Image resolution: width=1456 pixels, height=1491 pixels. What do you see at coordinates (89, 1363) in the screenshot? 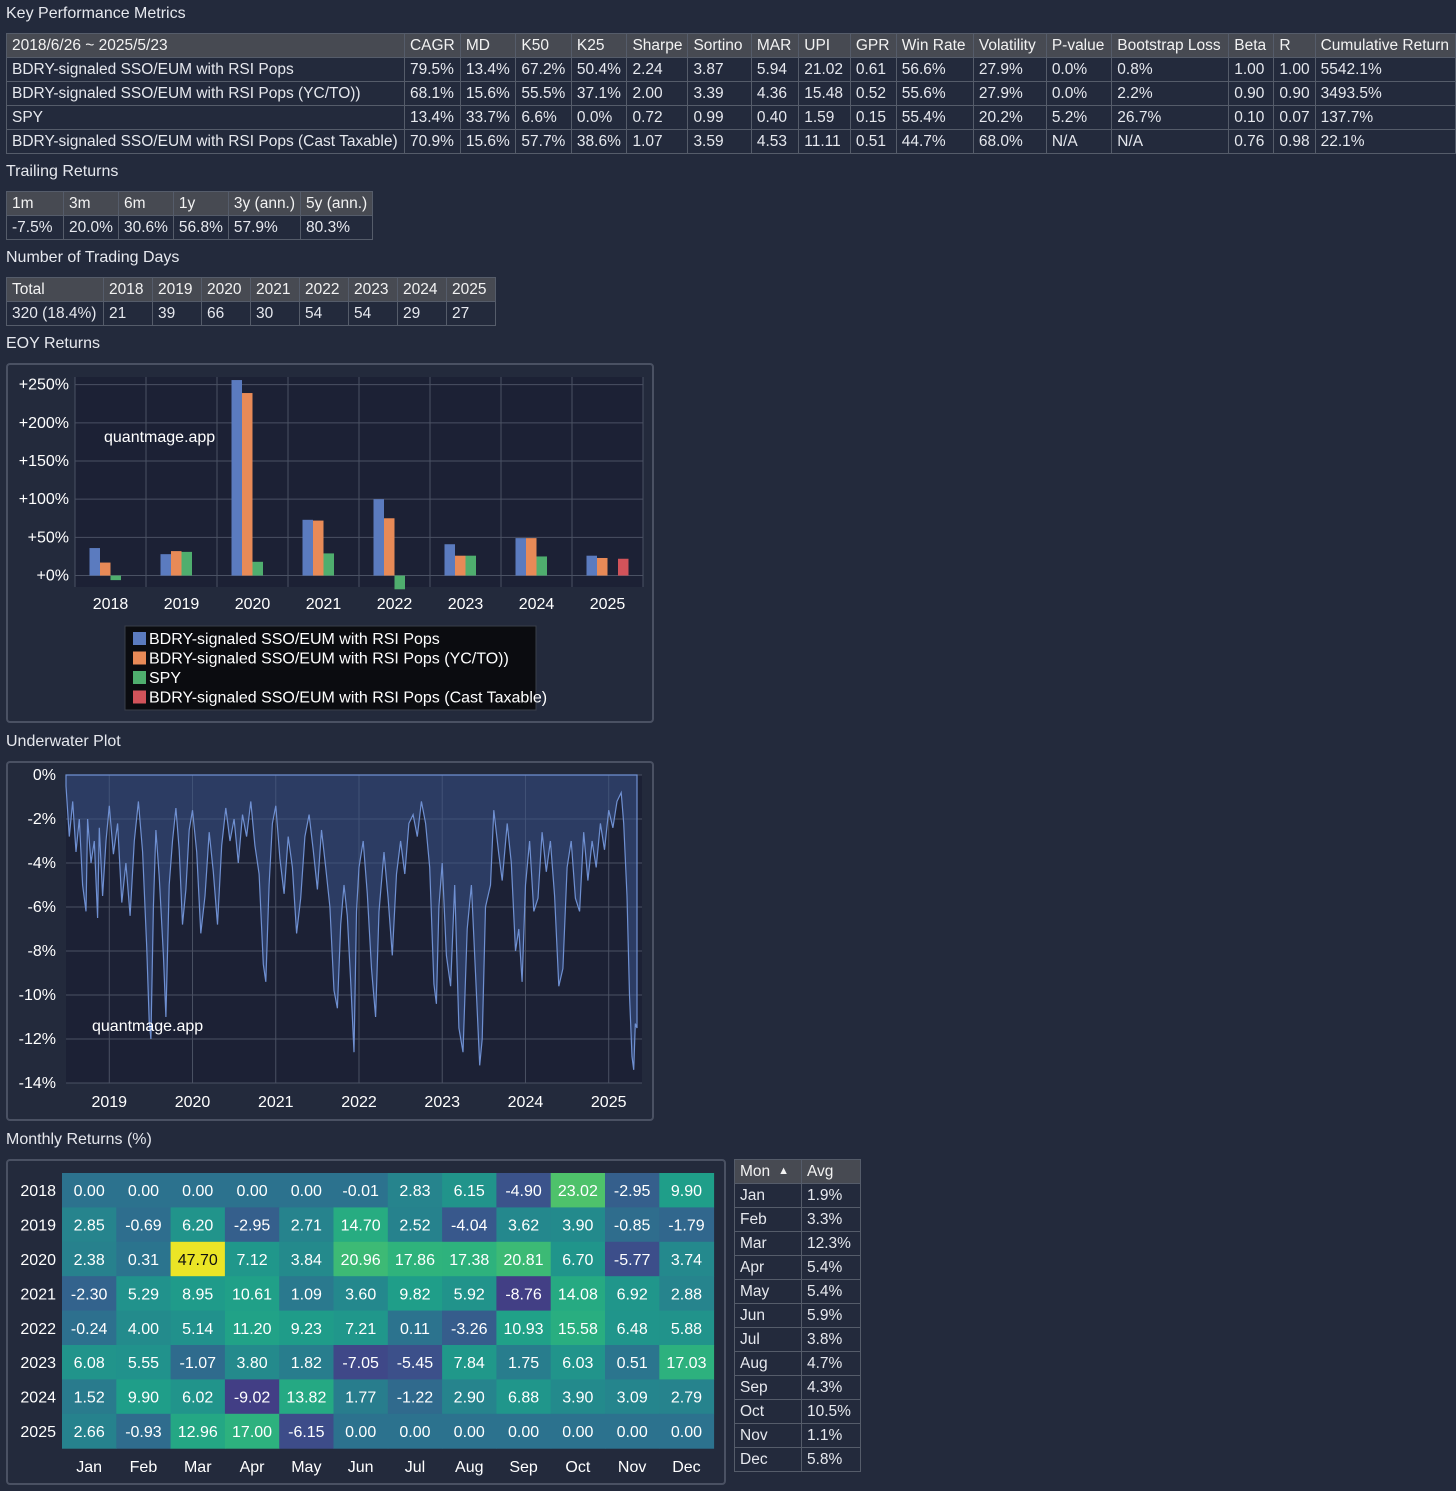
I see `heatmap-value: 6.08` at bounding box center [89, 1363].